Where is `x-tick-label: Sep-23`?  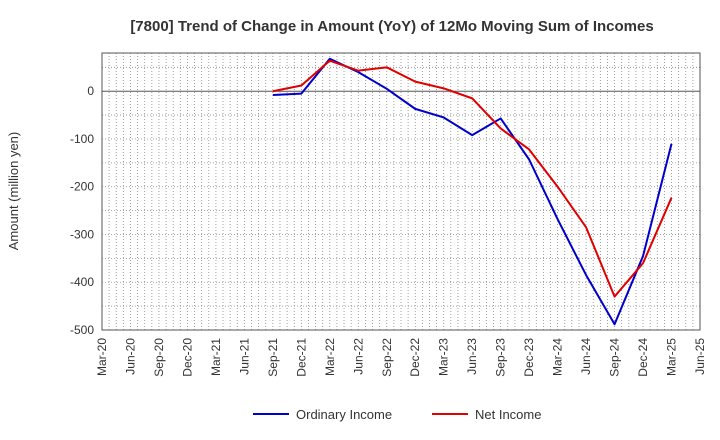 x-tick-label: Sep-23 is located at coordinates (501, 357).